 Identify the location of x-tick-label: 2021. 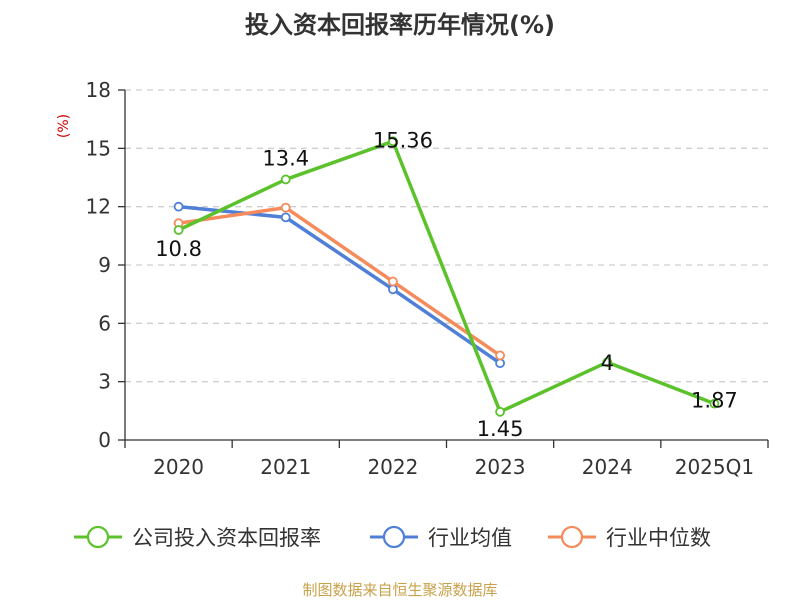
(285, 467).